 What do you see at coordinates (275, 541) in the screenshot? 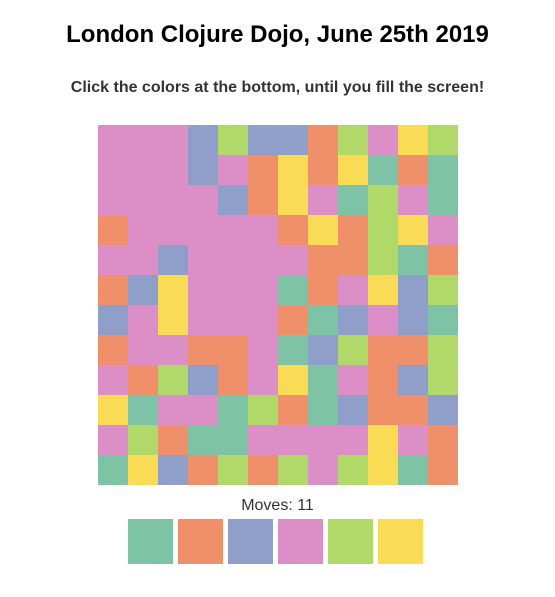
I see `color-palette` at bounding box center [275, 541].